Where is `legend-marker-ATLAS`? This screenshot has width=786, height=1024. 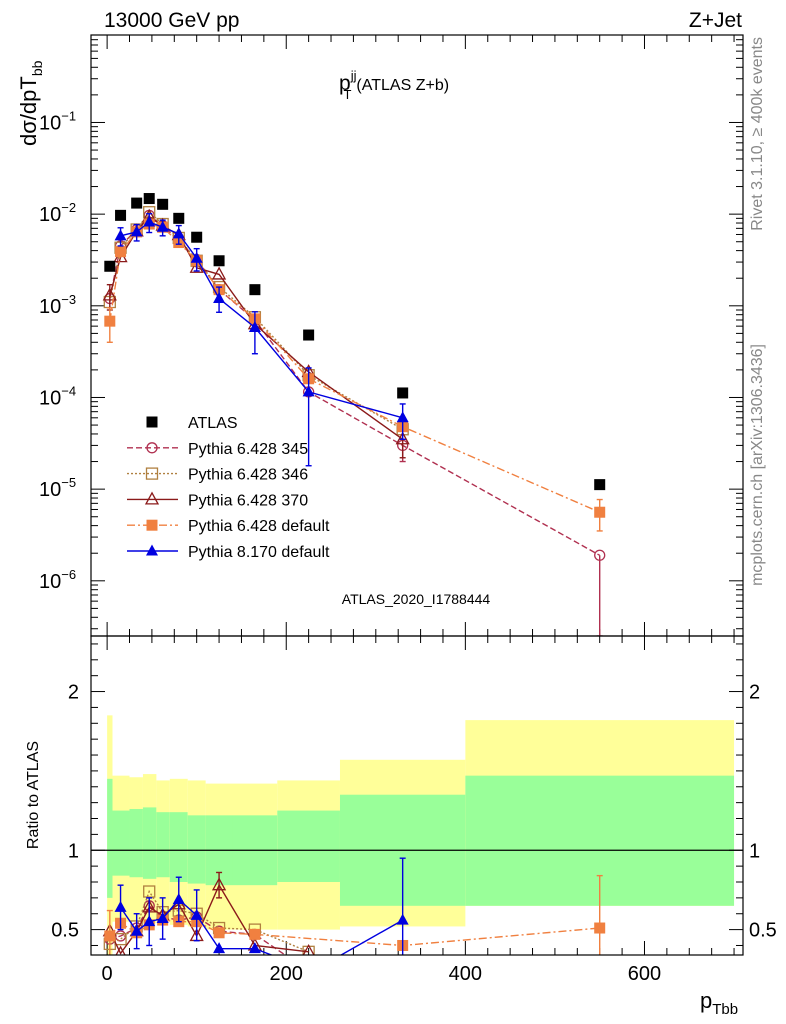 legend-marker-ATLAS is located at coordinates (152, 422).